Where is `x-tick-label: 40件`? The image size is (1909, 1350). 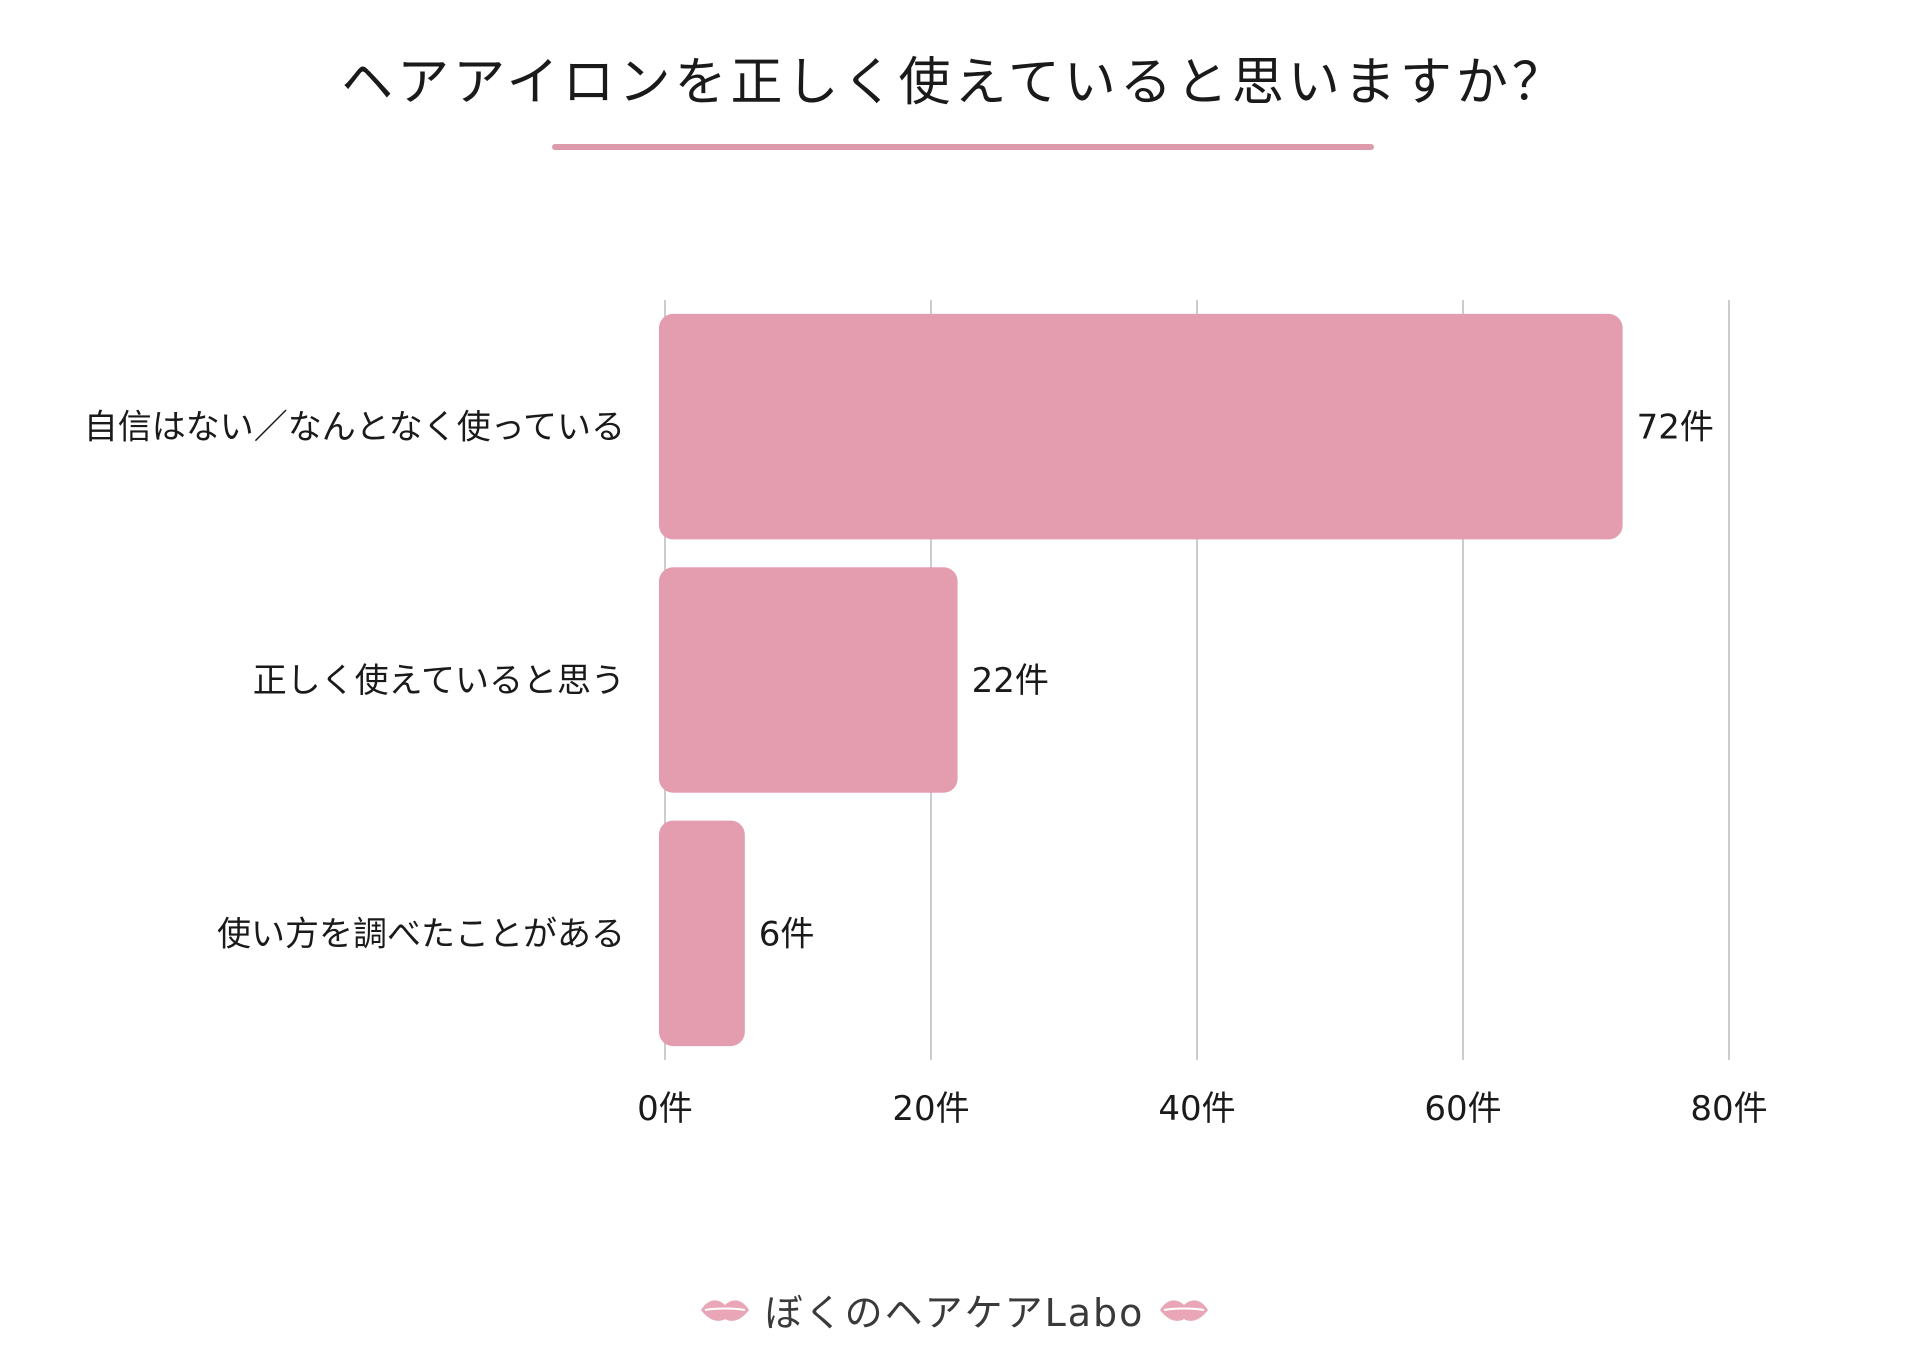
x-tick-label: 40件 is located at coordinates (1196, 1109).